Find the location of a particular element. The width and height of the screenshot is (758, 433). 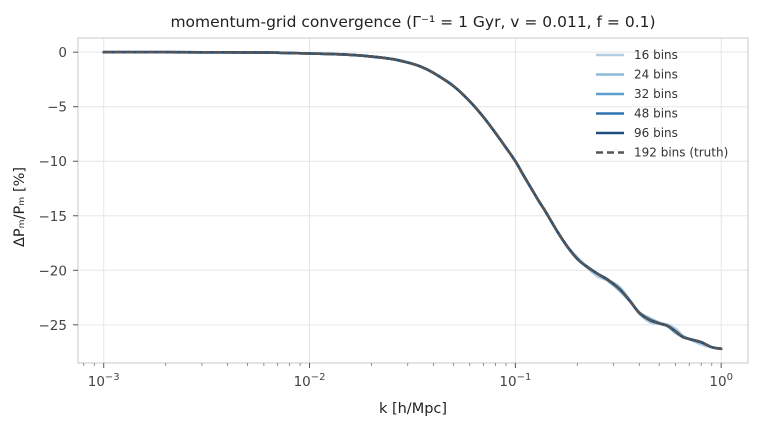

y-tick-label: −25 is located at coordinates (53, 326).